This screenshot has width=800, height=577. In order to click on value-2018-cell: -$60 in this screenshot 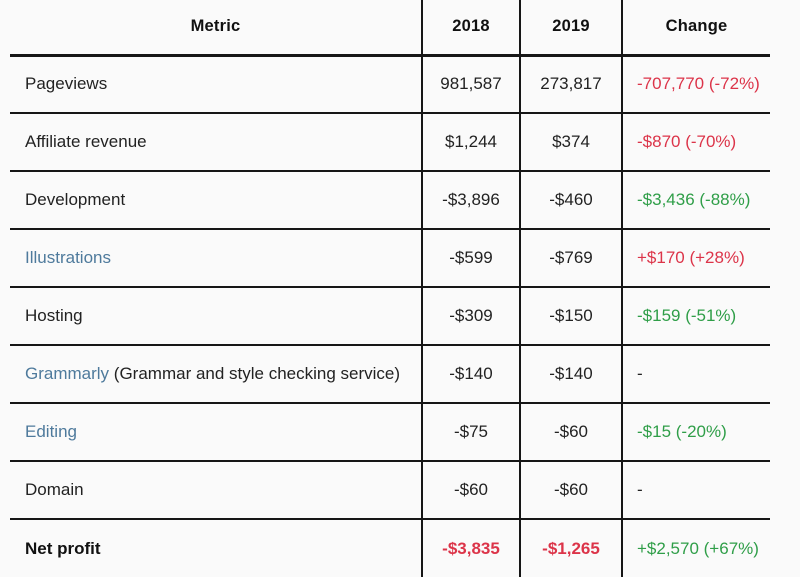, I will do `click(470, 490)`.